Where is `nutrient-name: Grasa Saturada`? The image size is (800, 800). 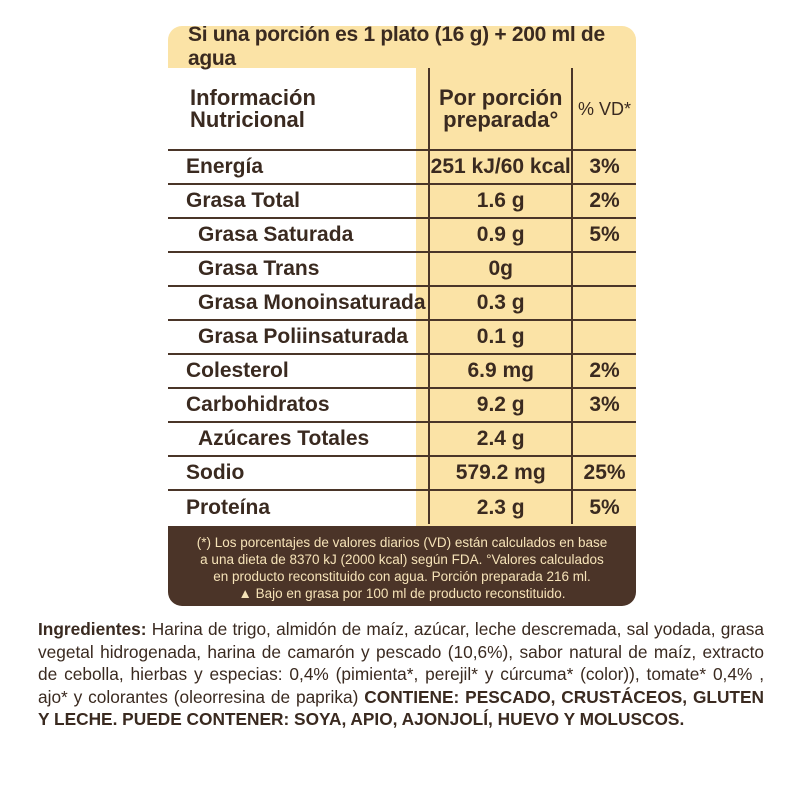 nutrient-name: Grasa Saturada is located at coordinates (276, 234).